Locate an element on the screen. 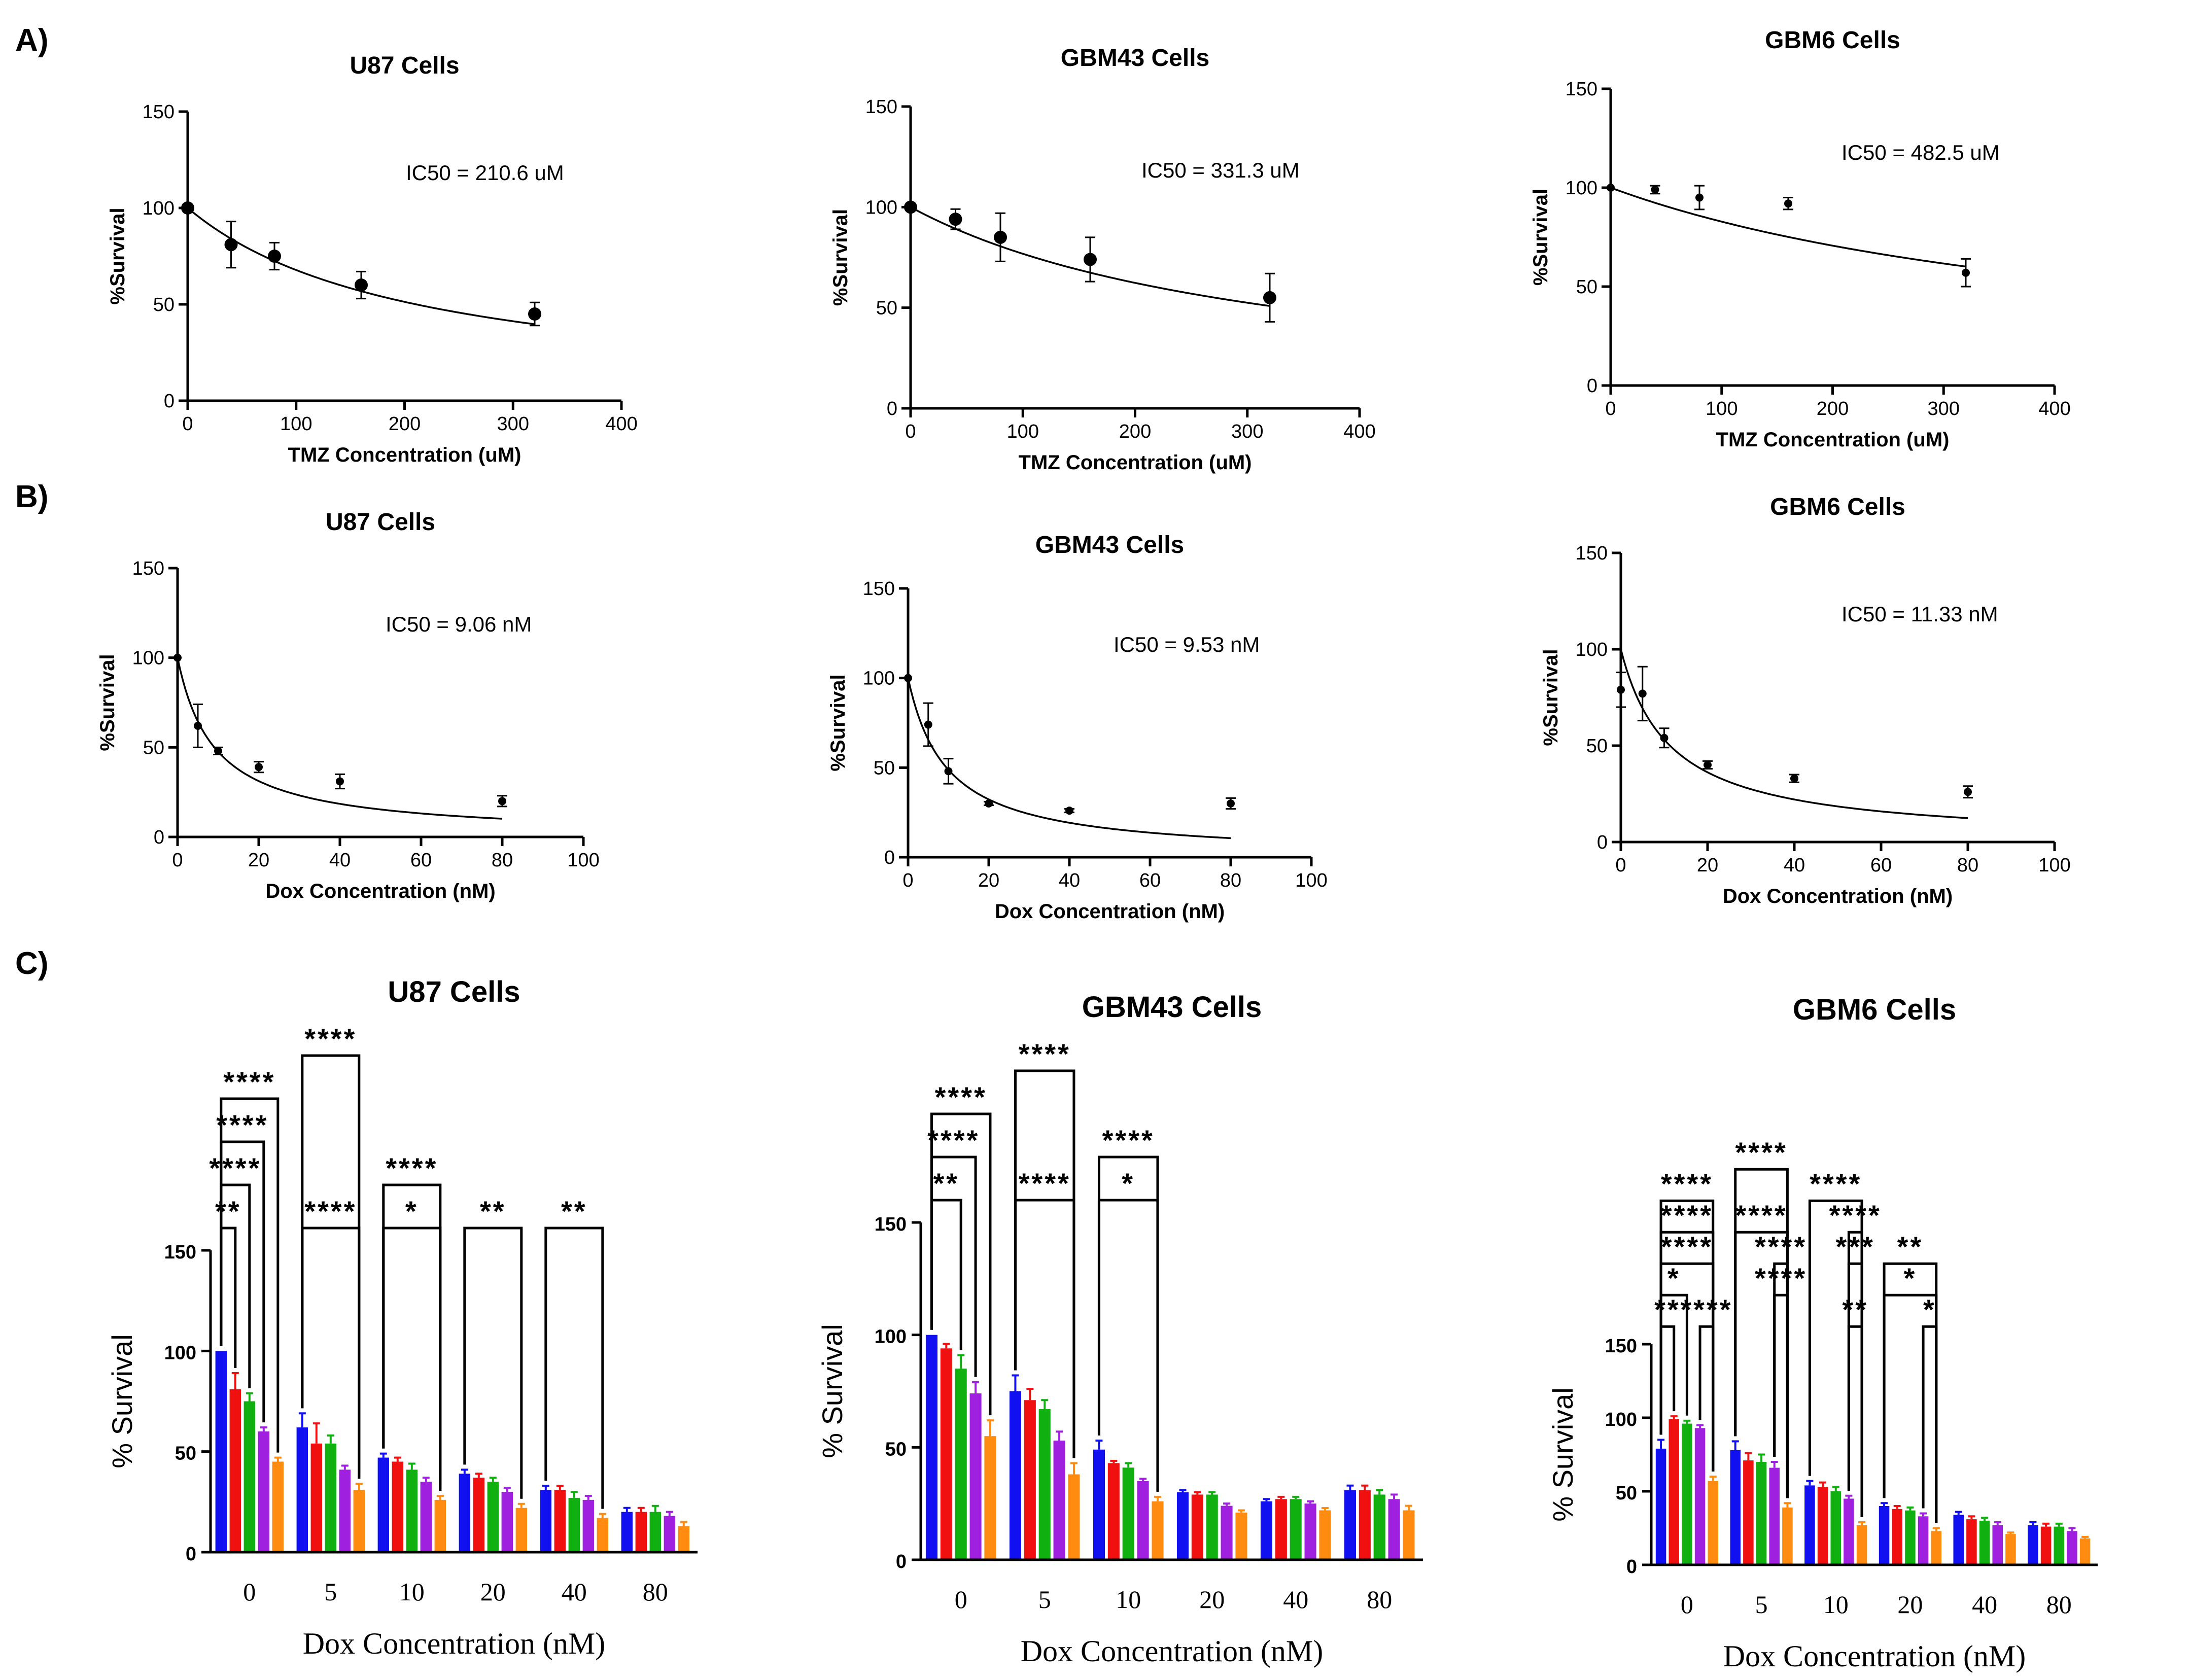  significance-bracket: **** is located at coordinates (1044, 1248).